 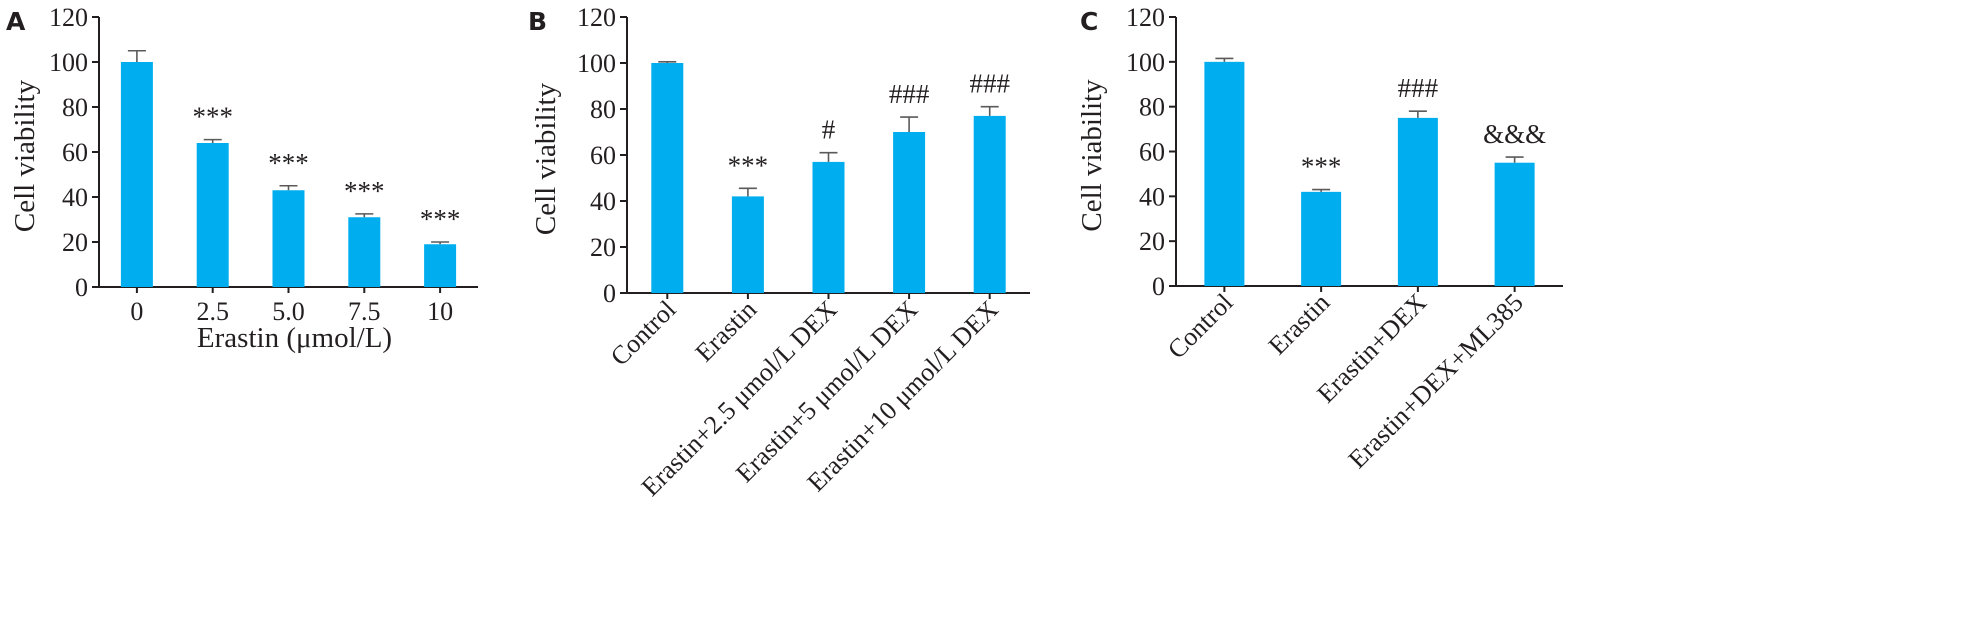 I want to click on panel-letter: B, so click(x=537, y=21).